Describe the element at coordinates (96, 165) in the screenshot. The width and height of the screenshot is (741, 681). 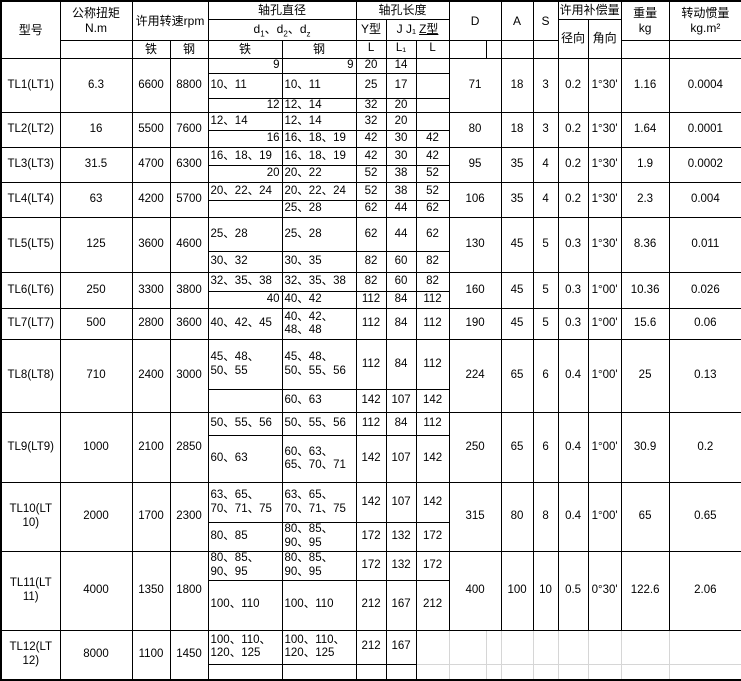
I see `torque-cell: 31.5` at that location.